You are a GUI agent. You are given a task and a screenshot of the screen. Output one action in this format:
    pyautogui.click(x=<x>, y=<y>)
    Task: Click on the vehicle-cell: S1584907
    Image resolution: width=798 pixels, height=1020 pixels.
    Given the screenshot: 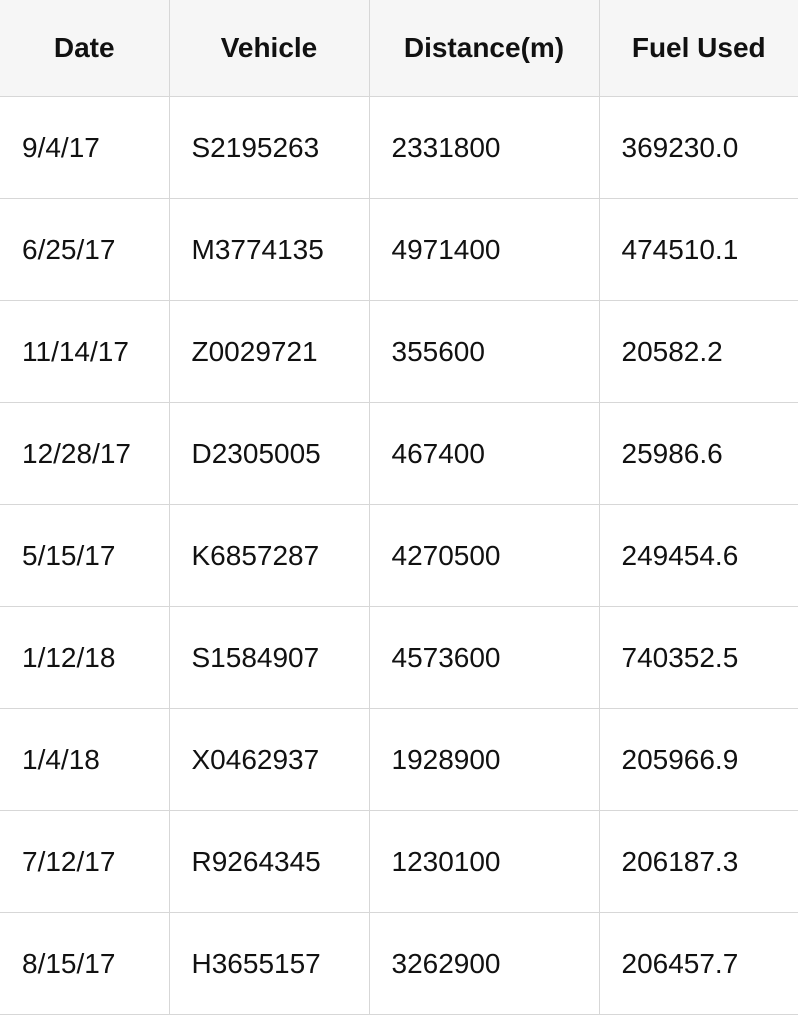 What is the action you would take?
    pyautogui.click(x=269, y=657)
    